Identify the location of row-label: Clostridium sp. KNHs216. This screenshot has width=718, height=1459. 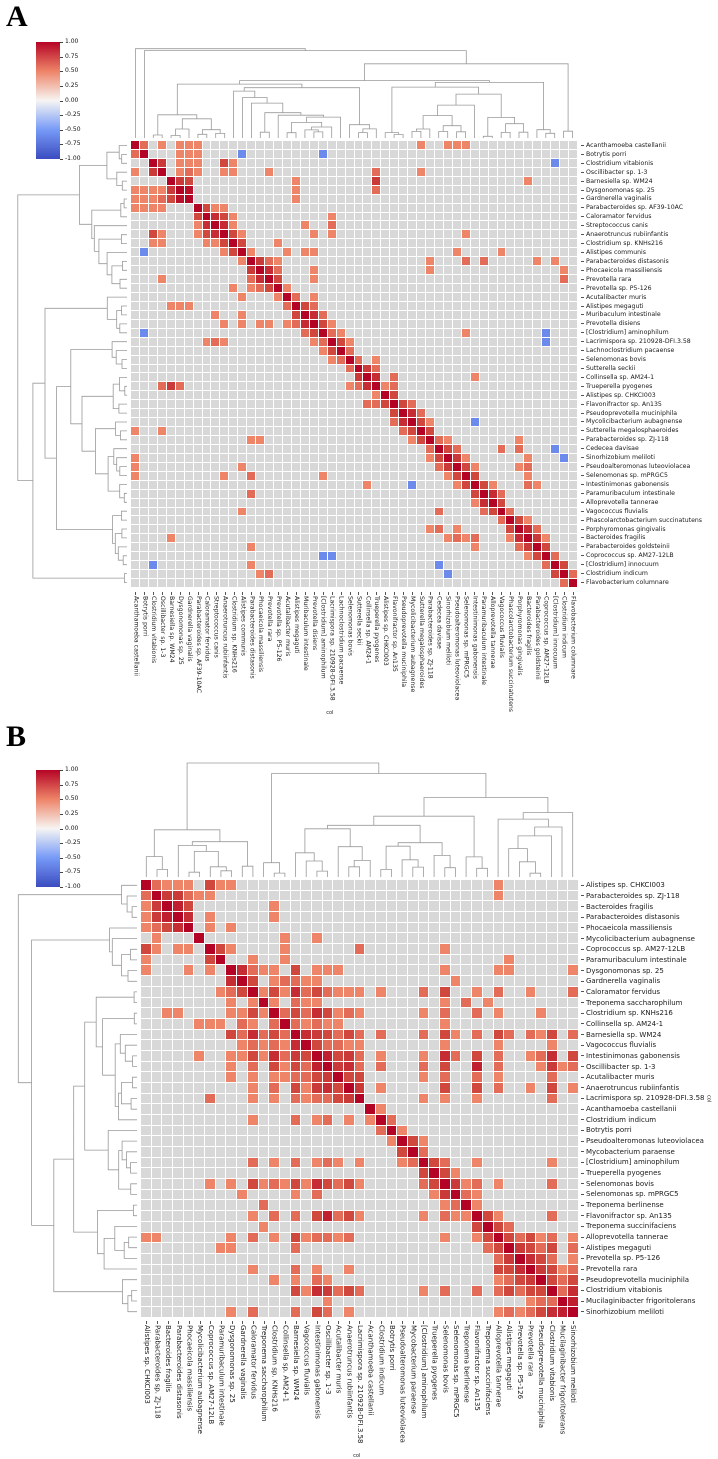
(627, 1013).